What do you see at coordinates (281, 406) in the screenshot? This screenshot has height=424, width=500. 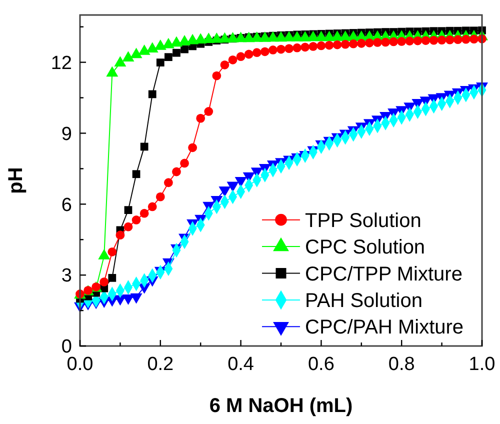 I see `x-axis-title: 6 M NaOH (mL)` at bounding box center [281, 406].